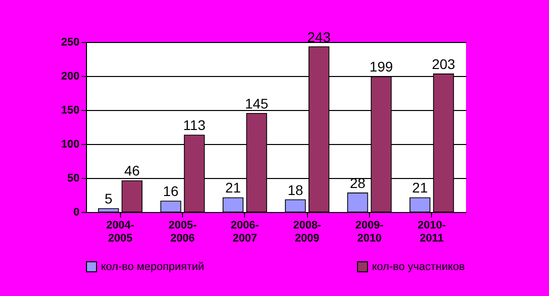 This screenshot has height=296, width=549. I want to click on legend-label: кол-во участников, so click(418, 266).